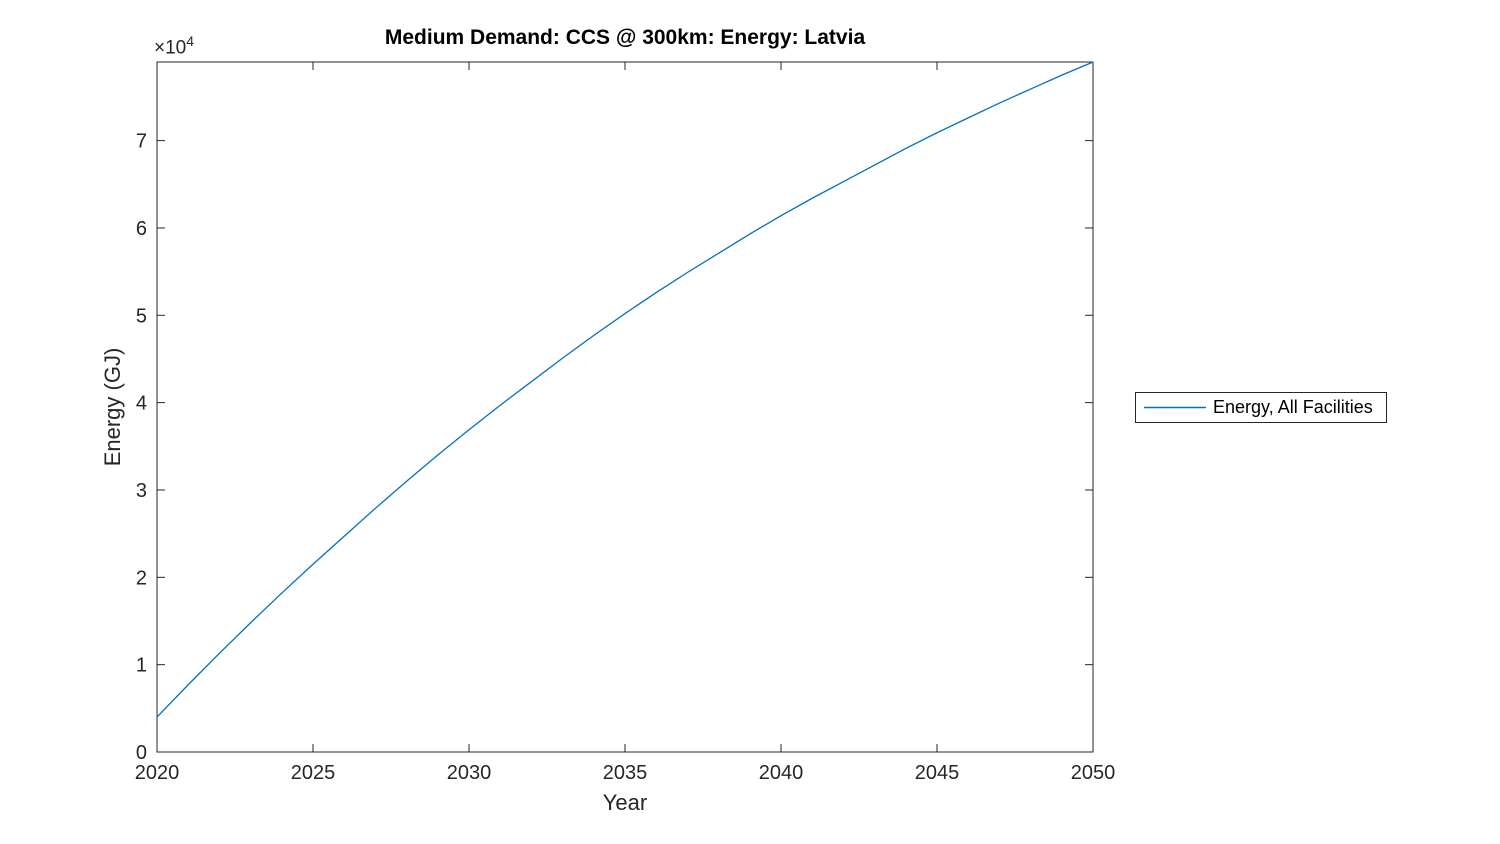 The height and width of the screenshot is (844, 1500). I want to click on y-tick-label: 1, so click(141, 666).